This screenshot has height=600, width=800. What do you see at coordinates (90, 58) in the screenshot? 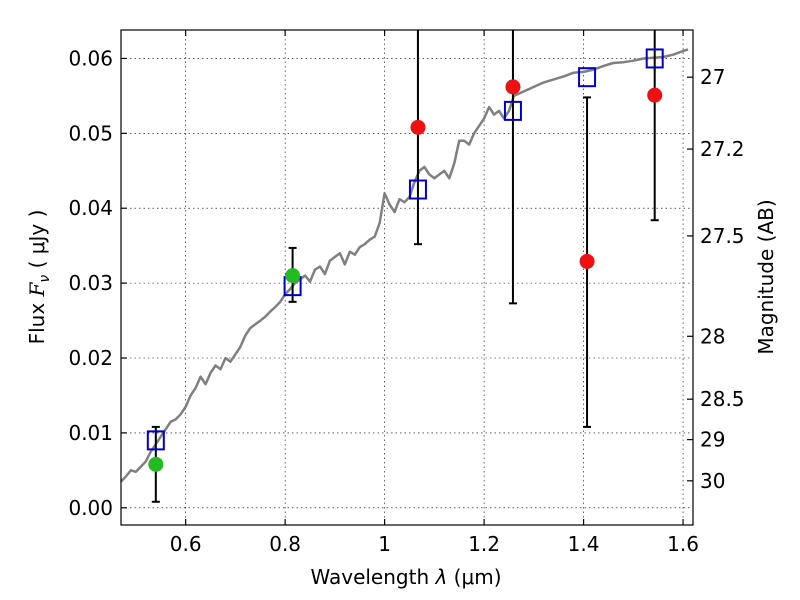
I see `y-tick-label: 0.06` at bounding box center [90, 58].